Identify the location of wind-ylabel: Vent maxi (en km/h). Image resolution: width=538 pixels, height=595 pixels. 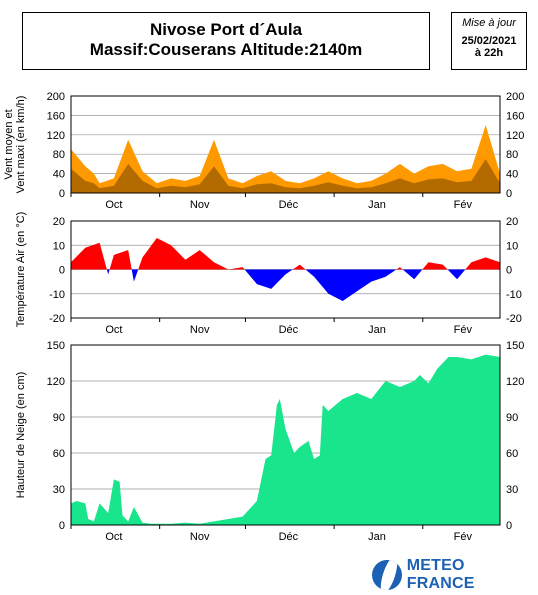
(21, 145).